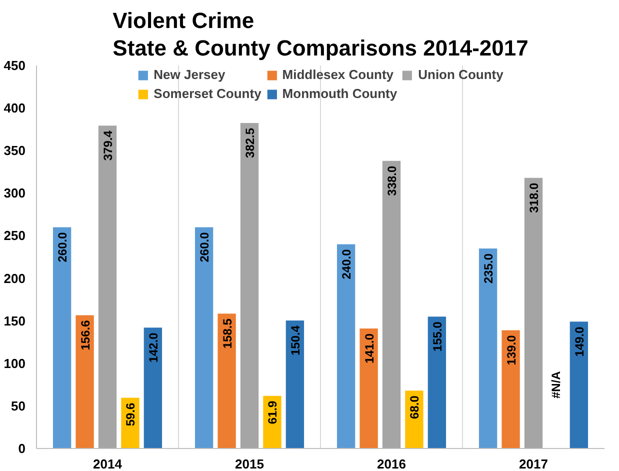 The width and height of the screenshot is (619, 471). Describe the element at coordinates (190, 74) in the screenshot. I see `legend-label: New Jersey` at that location.